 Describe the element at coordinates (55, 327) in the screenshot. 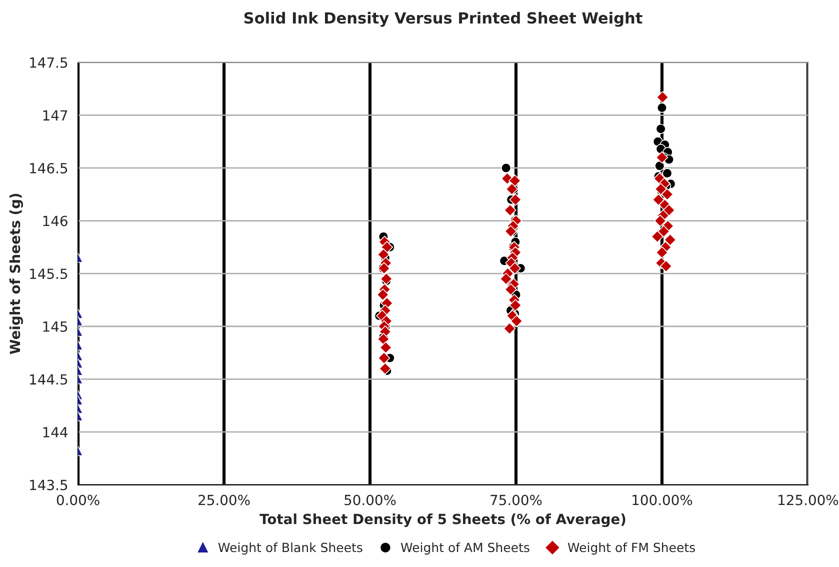

I see `y-tick-label: 145` at that location.